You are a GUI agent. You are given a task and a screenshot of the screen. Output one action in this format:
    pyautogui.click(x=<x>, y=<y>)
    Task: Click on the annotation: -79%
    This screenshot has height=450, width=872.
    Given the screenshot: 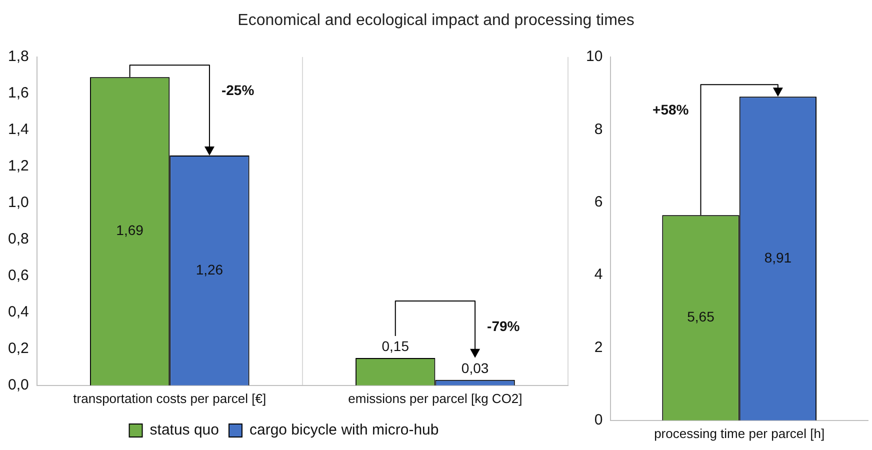 What is the action you would take?
    pyautogui.click(x=503, y=326)
    